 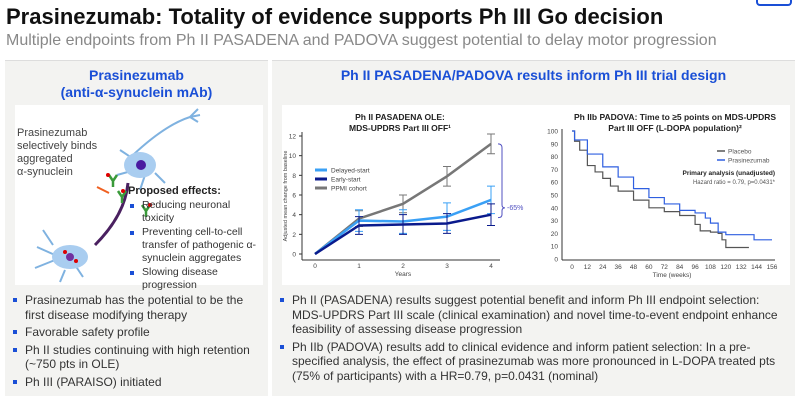 What do you see at coordinates (672, 275) in the screenshot?
I see `x-axis-label: Time (weeks)` at bounding box center [672, 275].